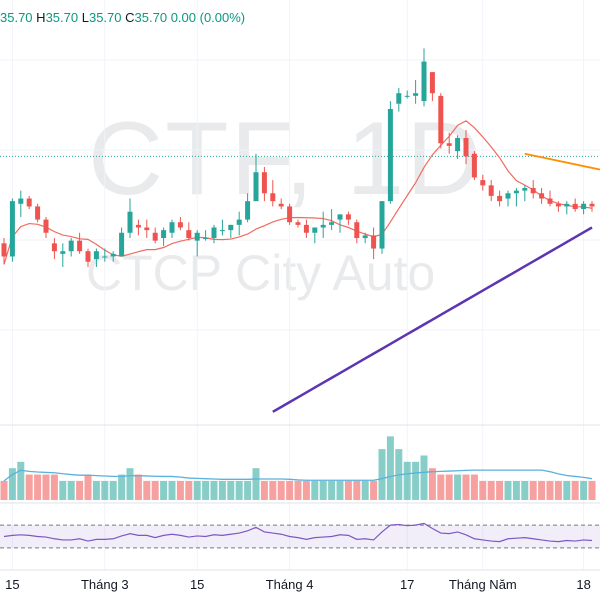  Describe the element at coordinates (208, 17) in the screenshot. I see `ohlc-change-value: 0.00 (0.00%)` at that location.